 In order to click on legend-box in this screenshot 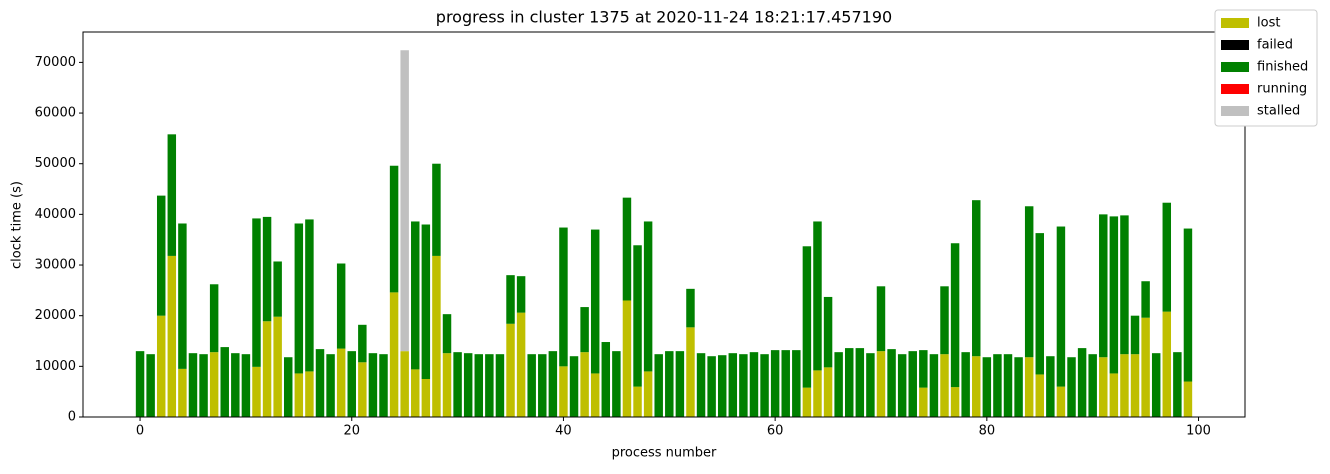, I will do `click(1266, 68)`.